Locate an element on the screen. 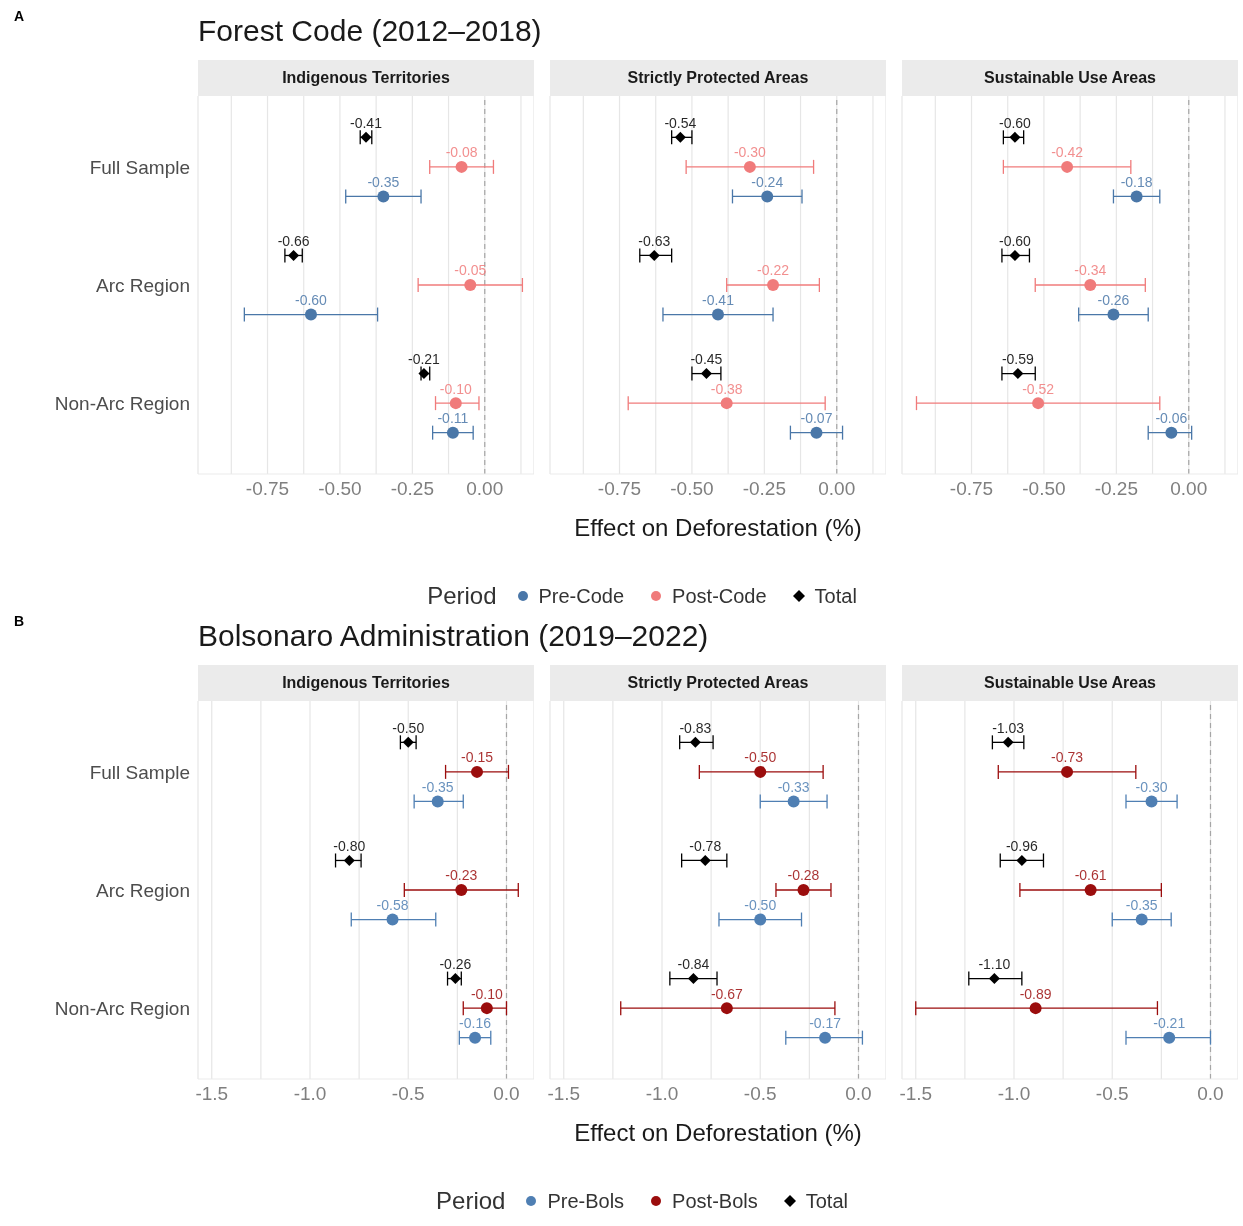 The width and height of the screenshot is (1243, 1226). data-label: -0.08 is located at coordinates (461, 152).